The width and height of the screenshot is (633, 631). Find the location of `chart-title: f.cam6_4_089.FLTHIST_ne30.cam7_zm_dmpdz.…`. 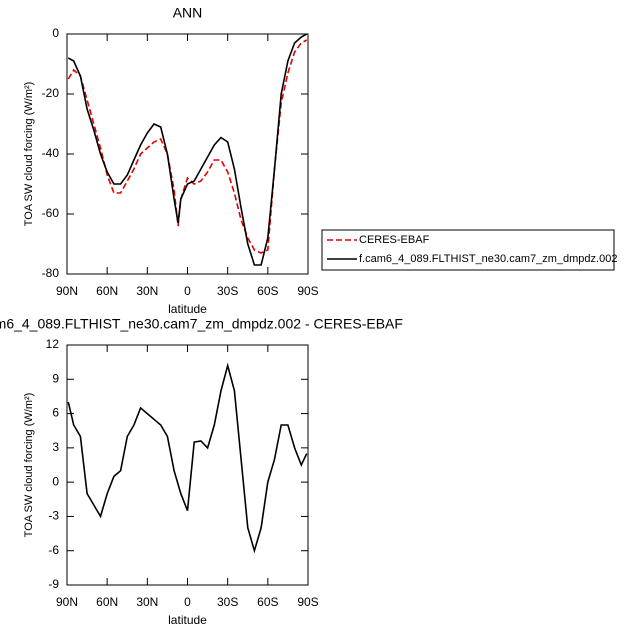

chart-title: f.cam6_4_089.FLTHIST_ne30.cam7_zm_dmpdz.… is located at coordinates (201, 324).